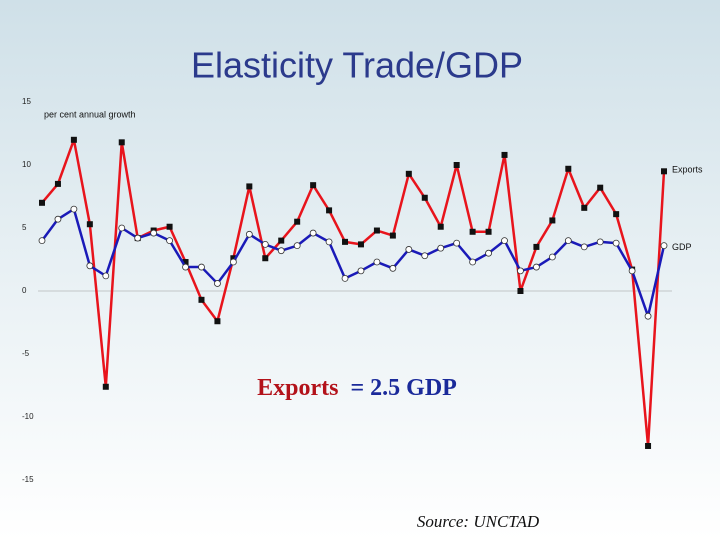 Image resolution: width=720 pixels, height=545 pixels. I want to click on y-axis-label: per cent annual growth, so click(90, 114).